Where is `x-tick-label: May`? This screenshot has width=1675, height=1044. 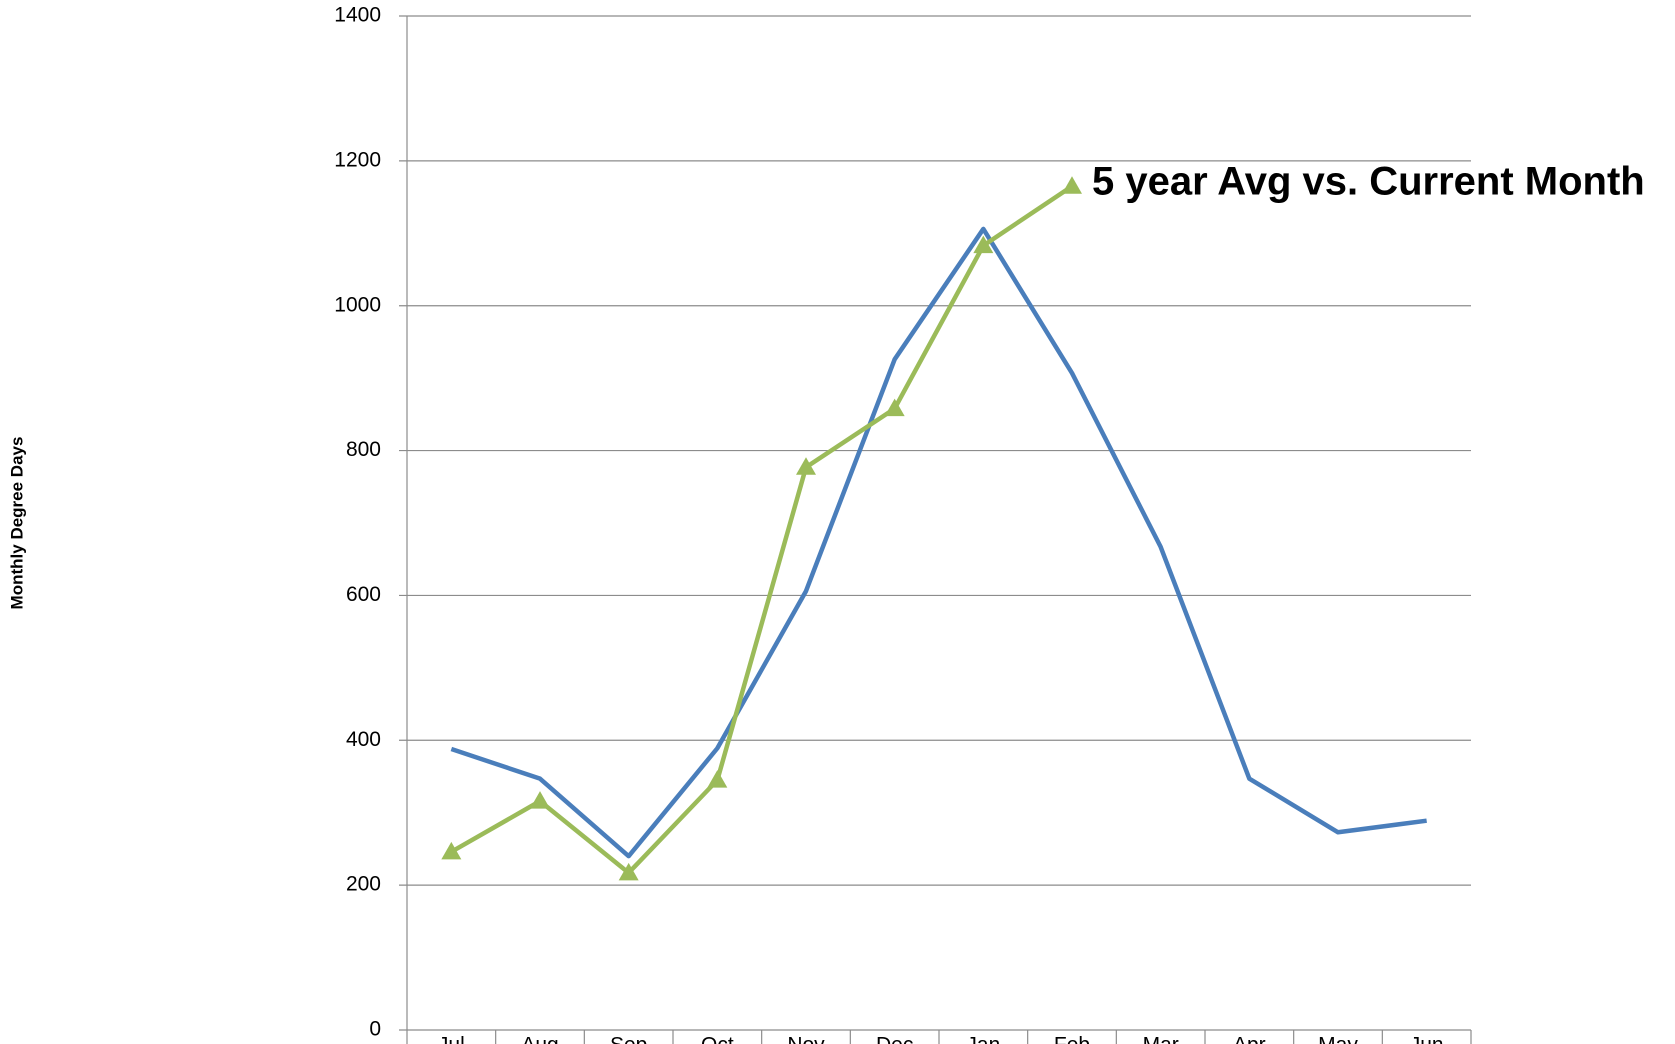 x-tick-label: May is located at coordinates (1338, 1039).